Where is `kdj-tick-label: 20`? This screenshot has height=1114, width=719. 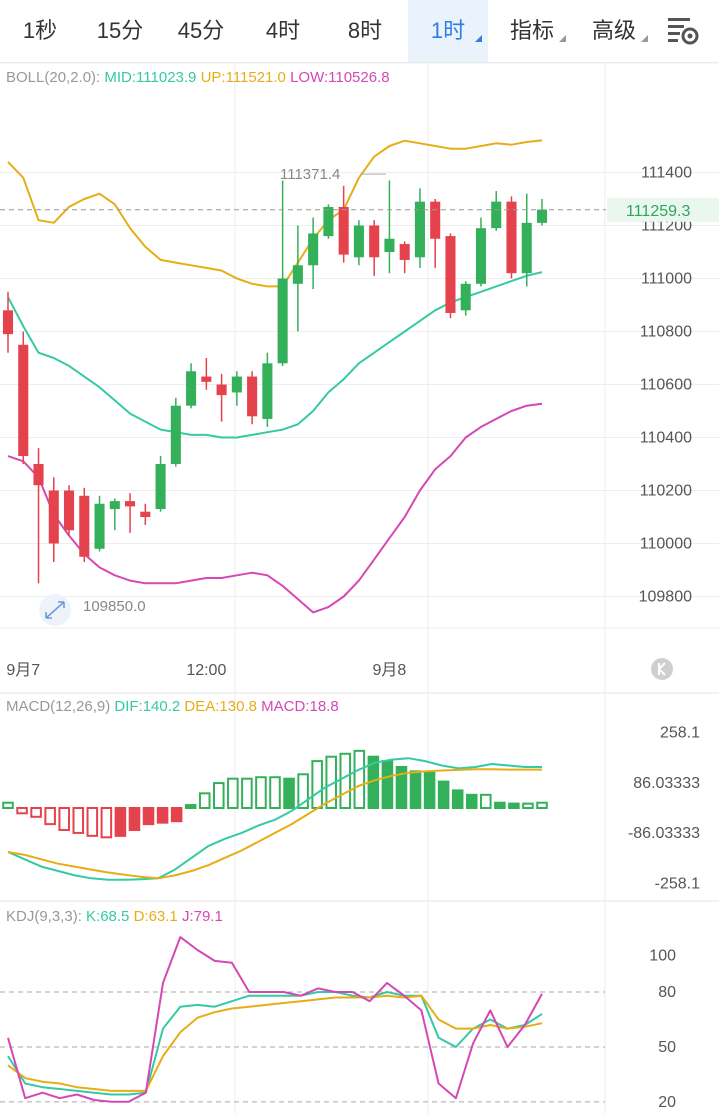
kdj-tick-label: 20 is located at coordinates (667, 1102).